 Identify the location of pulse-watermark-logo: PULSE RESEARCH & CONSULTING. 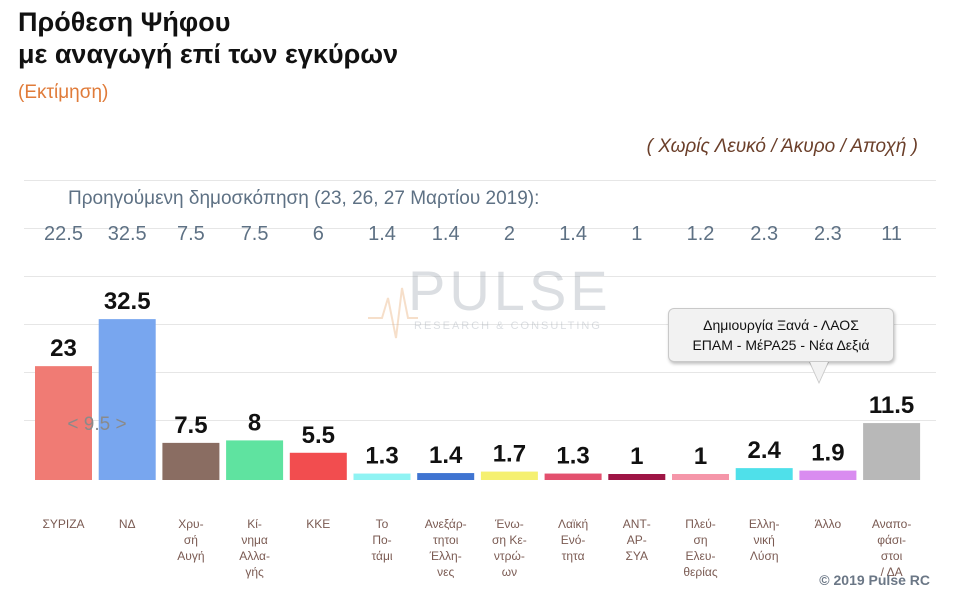
(498, 303).